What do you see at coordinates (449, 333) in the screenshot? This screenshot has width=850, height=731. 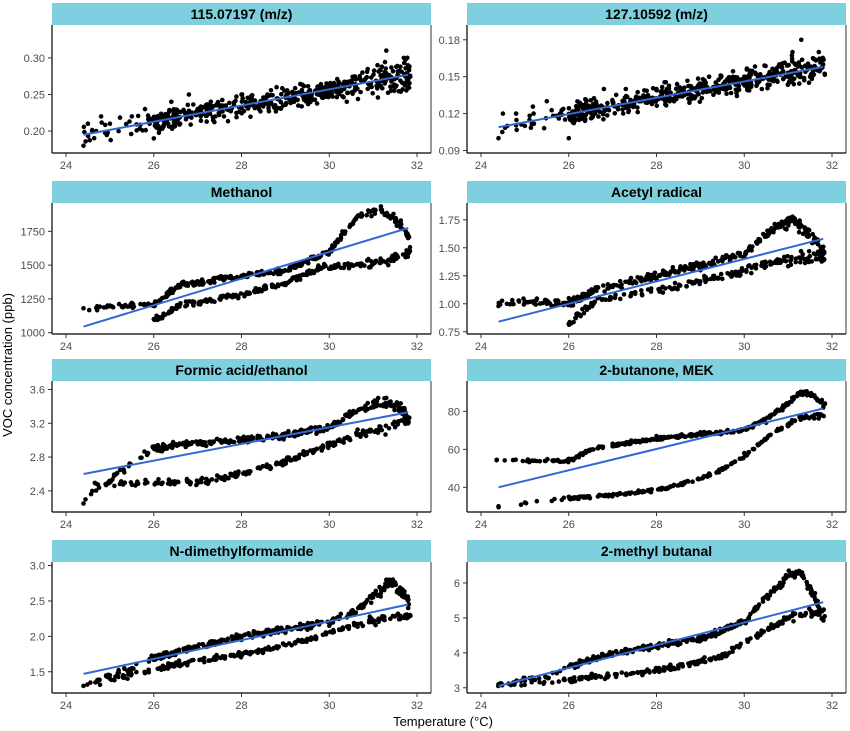 I see `y-tick-label: 0.75` at bounding box center [449, 333].